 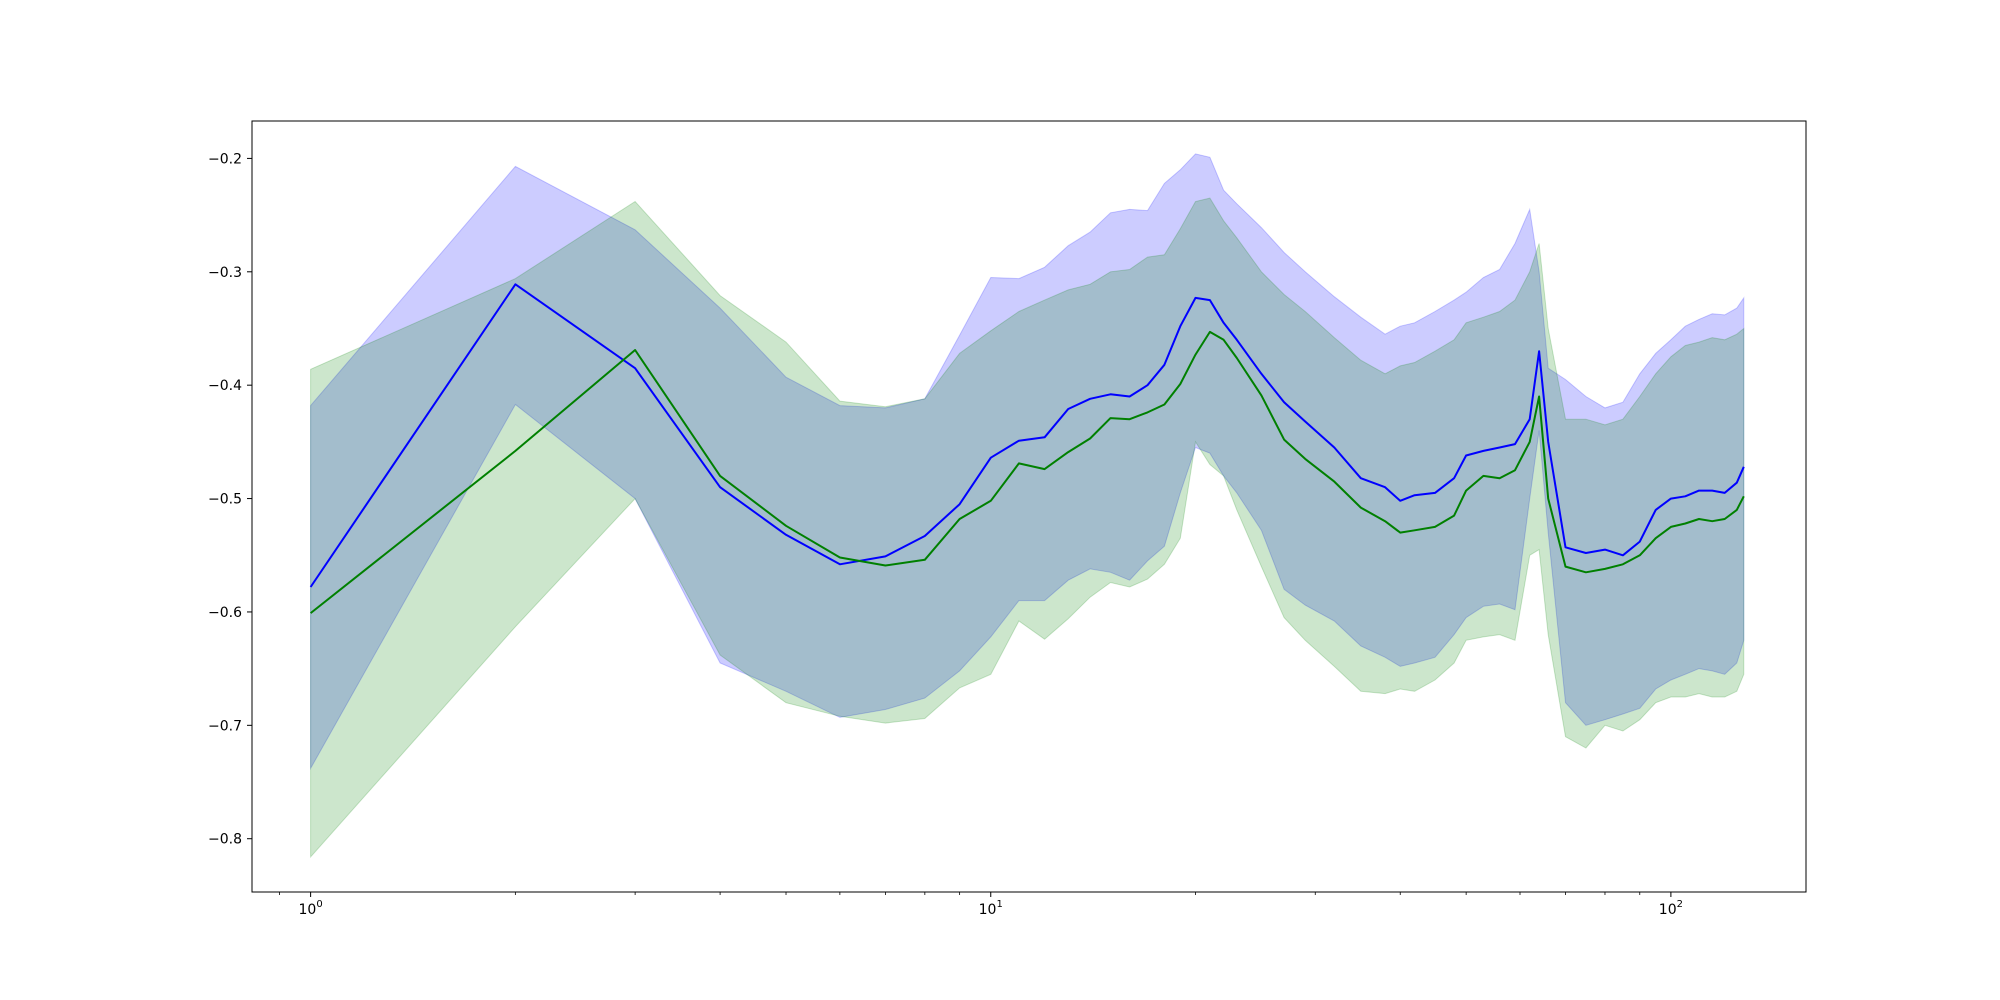 What do you see at coordinates (225, 159) in the screenshot?
I see `y-tick-label: −0.2` at bounding box center [225, 159].